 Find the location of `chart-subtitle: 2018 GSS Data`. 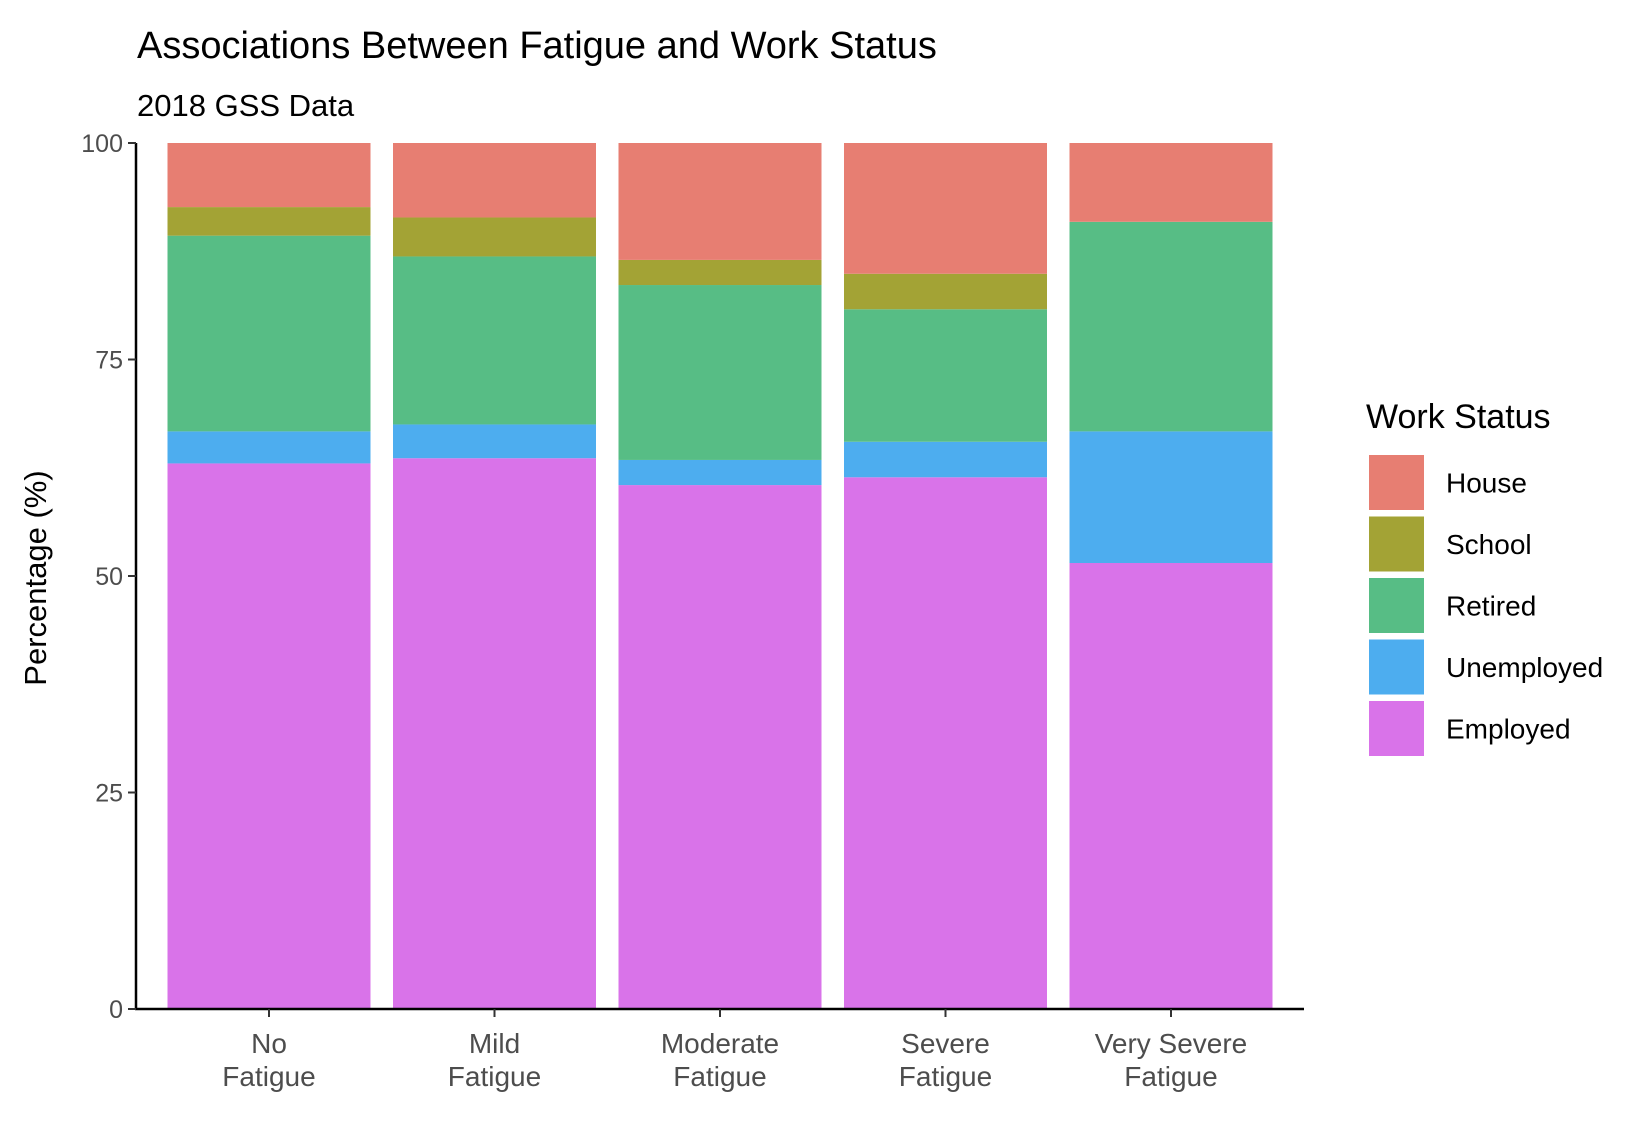

chart-subtitle: 2018 GSS Data is located at coordinates (246, 105).